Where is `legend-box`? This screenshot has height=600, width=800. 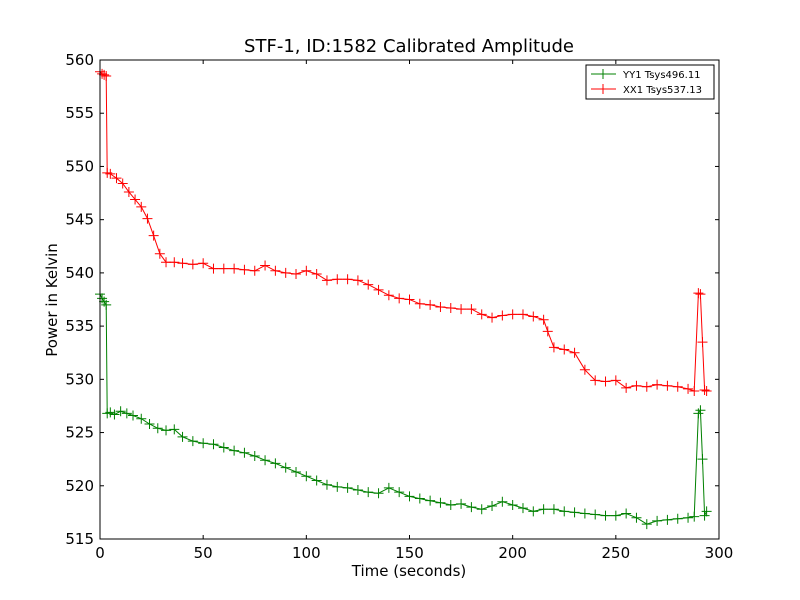
legend-box is located at coordinates (650, 82).